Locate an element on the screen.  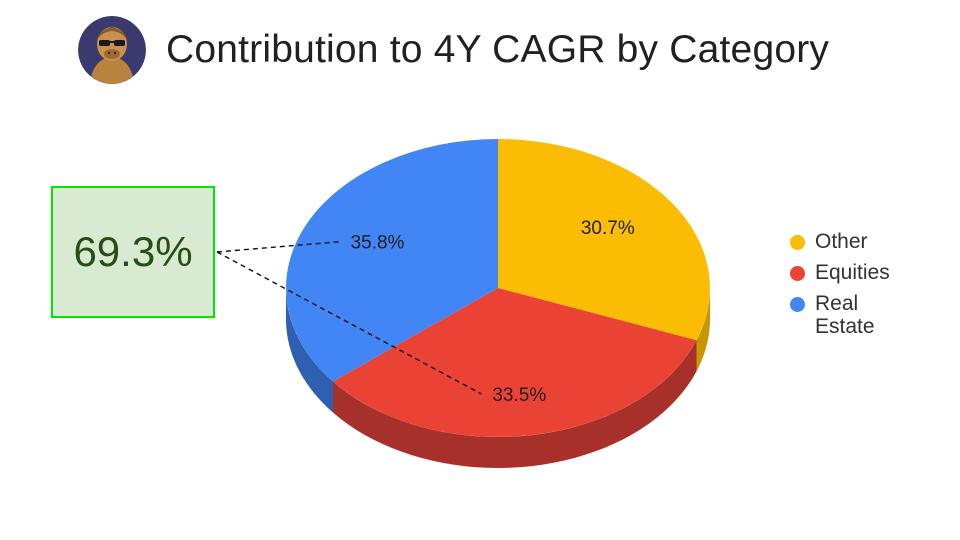
gorilla-avatar-icon is located at coordinates (112, 50).